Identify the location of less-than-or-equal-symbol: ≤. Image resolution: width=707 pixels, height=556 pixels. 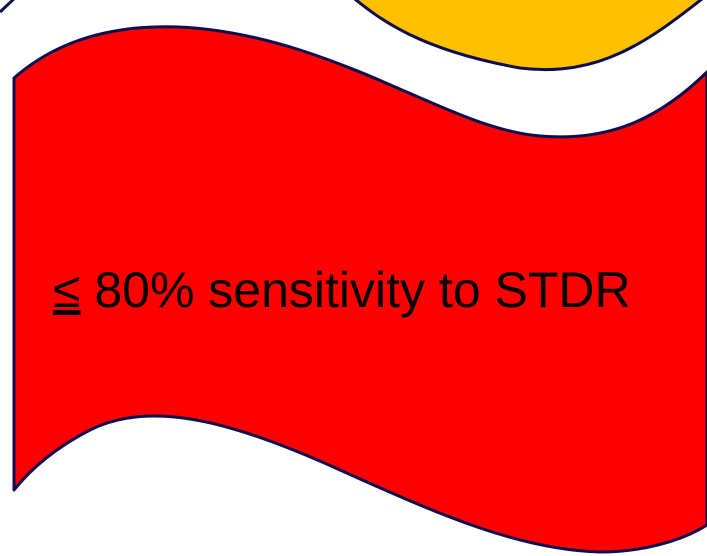
(66, 290).